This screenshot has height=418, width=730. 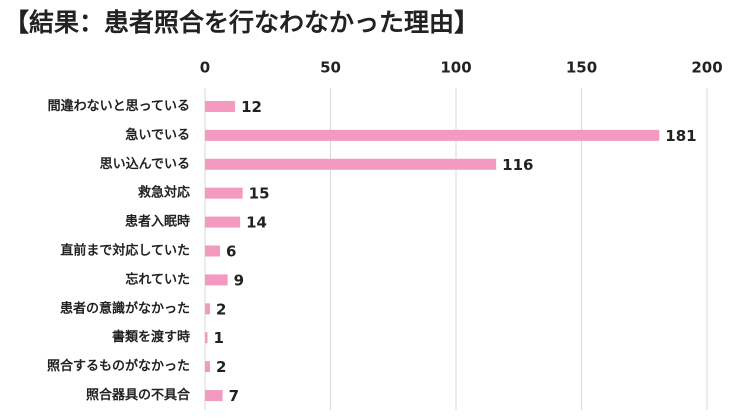 What do you see at coordinates (517, 165) in the screenshot?
I see `data-label: 116` at bounding box center [517, 165].